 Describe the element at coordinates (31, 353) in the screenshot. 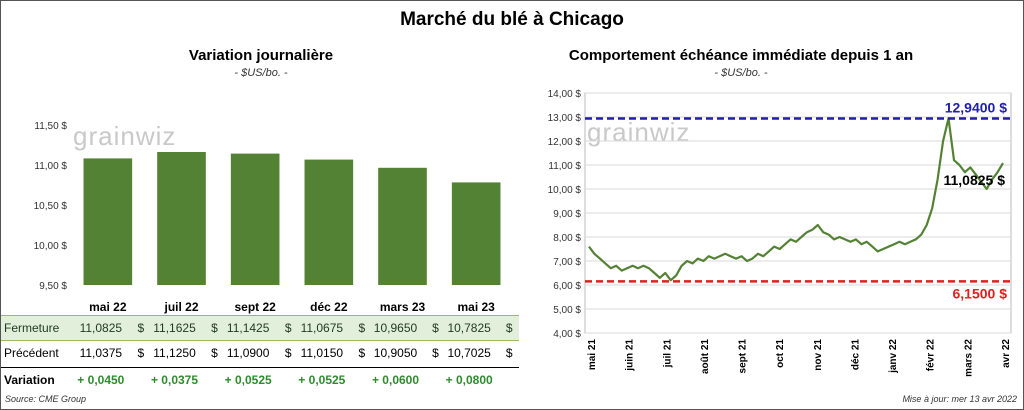

I see `previous-row-label: Précédent` at that location.